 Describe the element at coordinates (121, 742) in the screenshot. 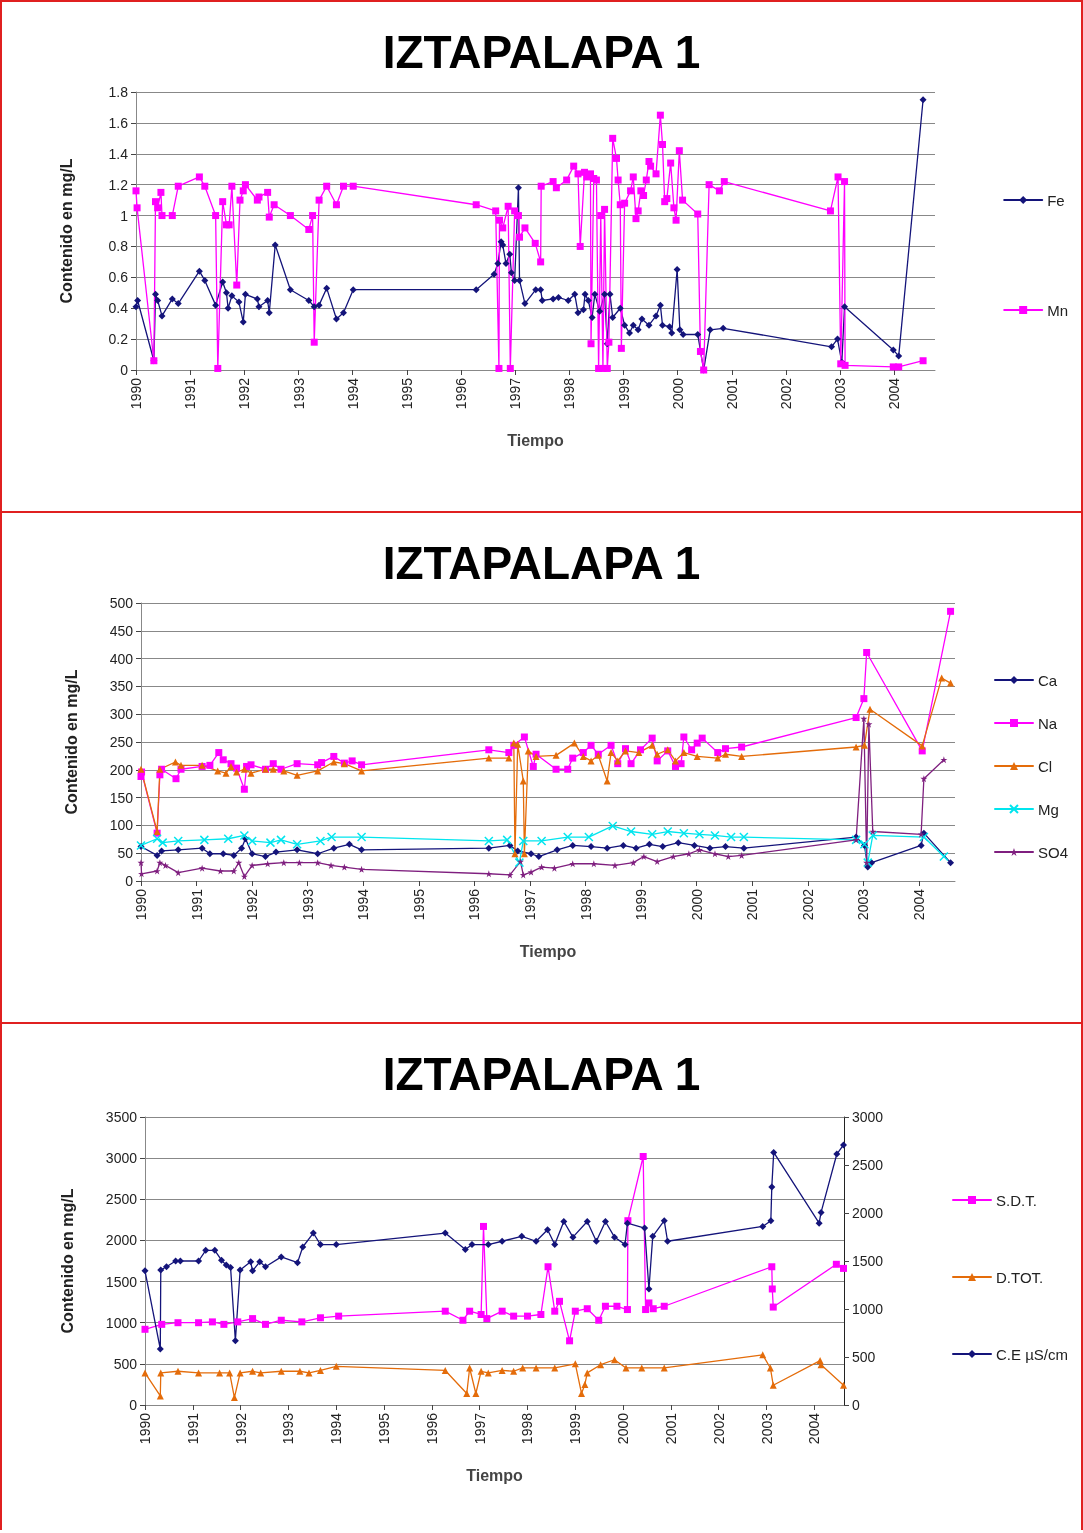

I see `y-tick-label: 250` at that location.